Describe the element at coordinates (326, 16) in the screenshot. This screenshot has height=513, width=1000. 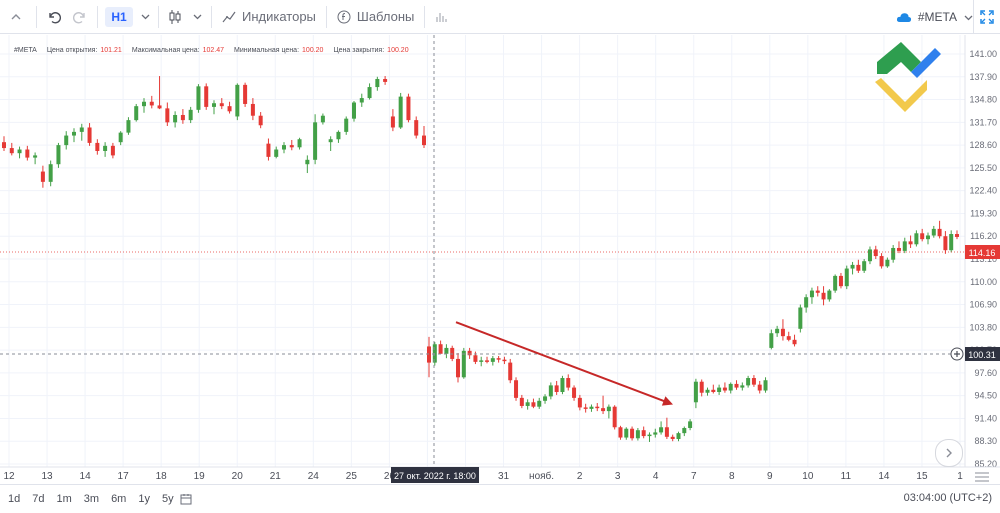
I see `toolbar-divider` at that location.